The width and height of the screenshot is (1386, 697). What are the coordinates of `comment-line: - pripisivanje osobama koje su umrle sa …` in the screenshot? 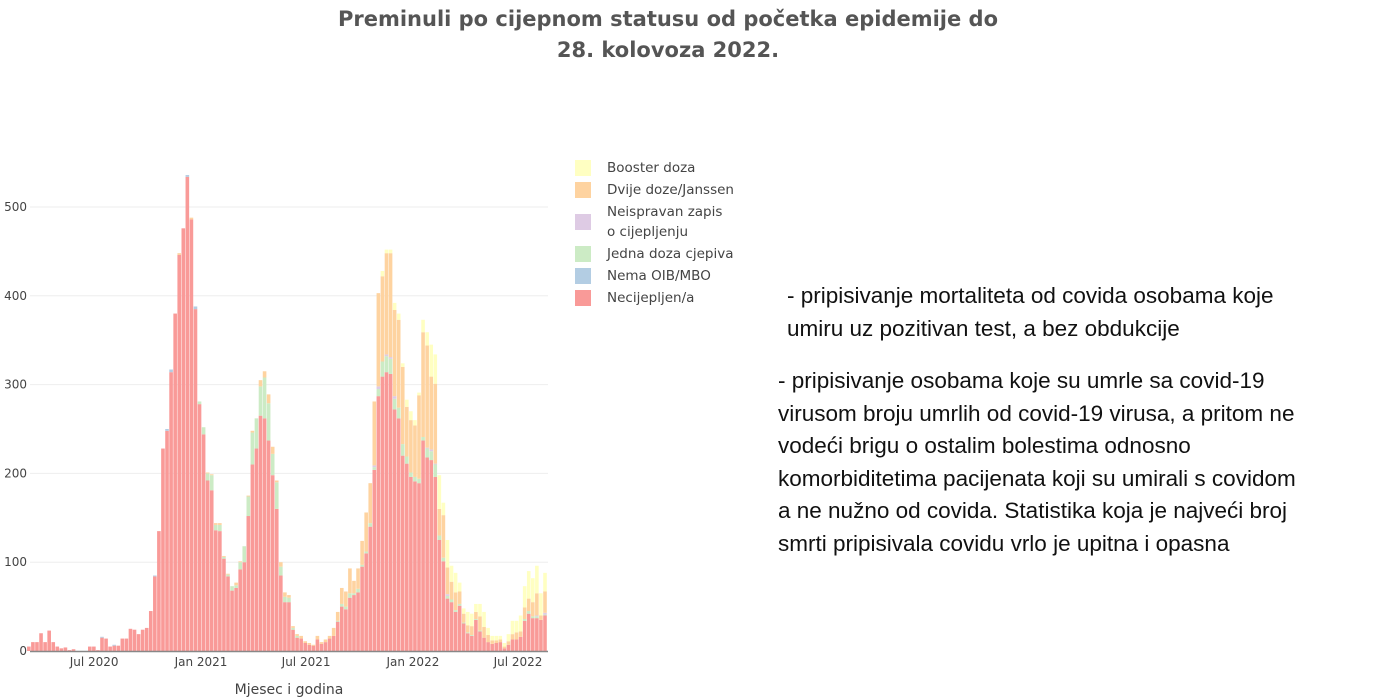 It's located at (1021, 380).